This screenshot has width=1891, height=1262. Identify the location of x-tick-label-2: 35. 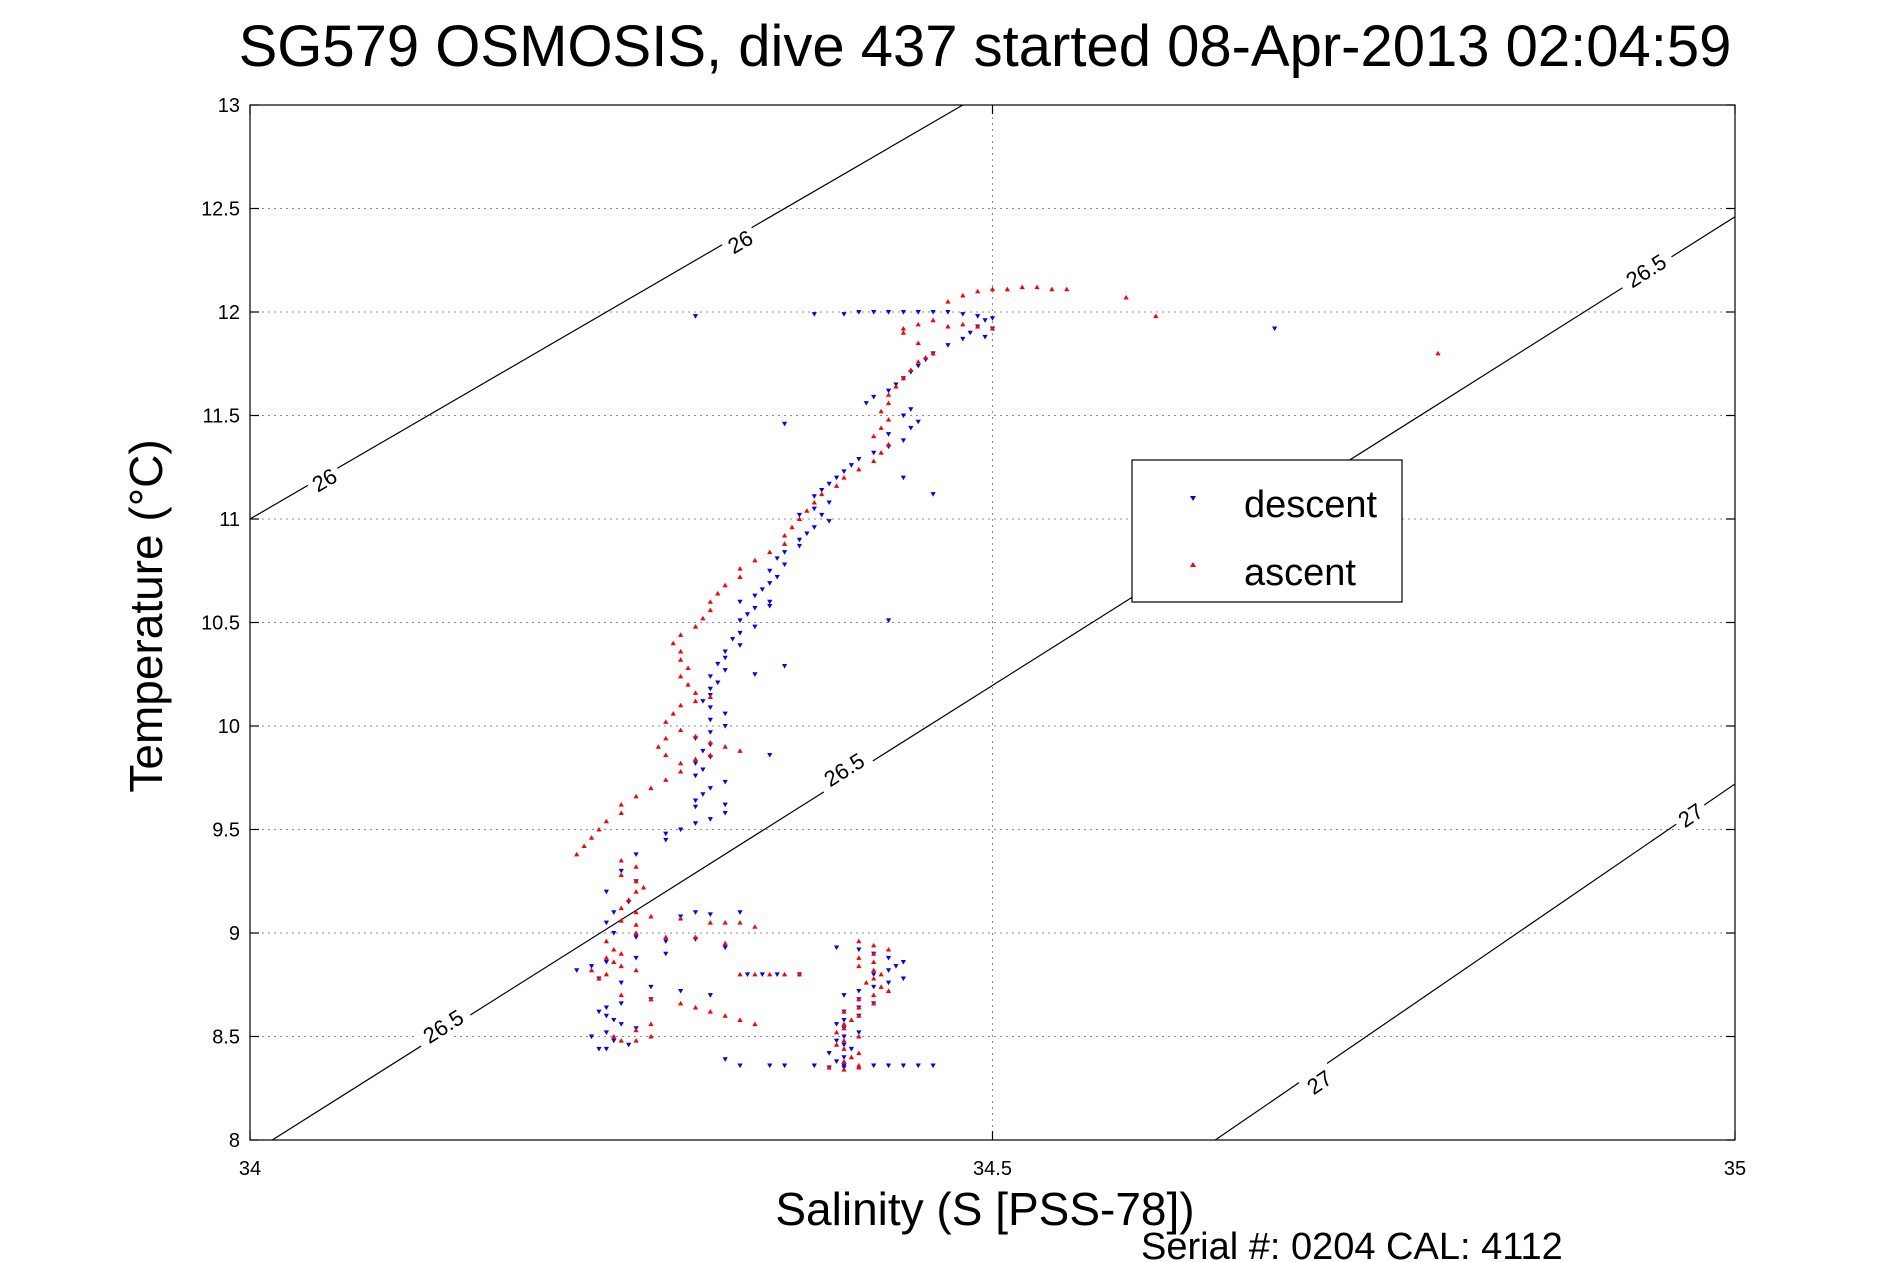
(1735, 1169).